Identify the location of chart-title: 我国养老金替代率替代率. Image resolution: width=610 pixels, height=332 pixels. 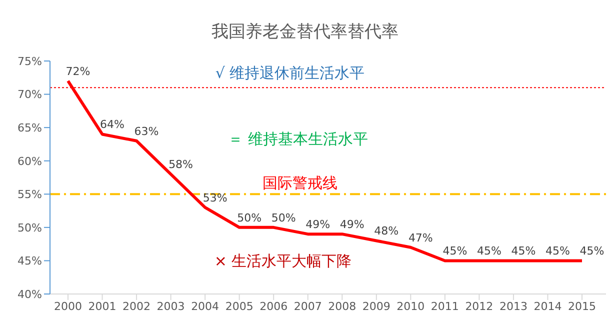
(305, 32).